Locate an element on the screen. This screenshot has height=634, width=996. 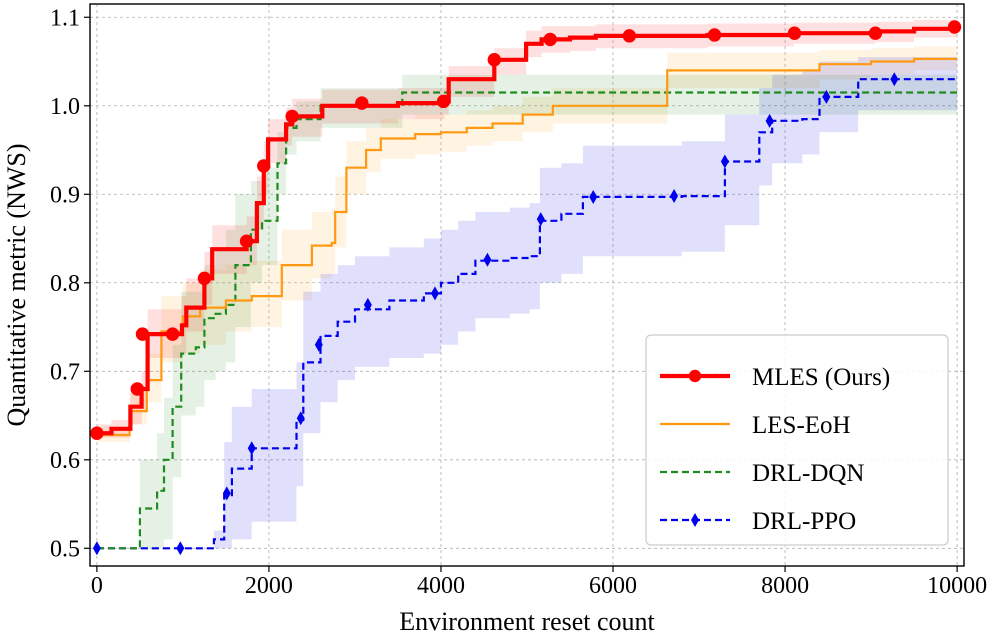
legend-label-drl-dqn: DRL-DQN is located at coordinates (808, 473).